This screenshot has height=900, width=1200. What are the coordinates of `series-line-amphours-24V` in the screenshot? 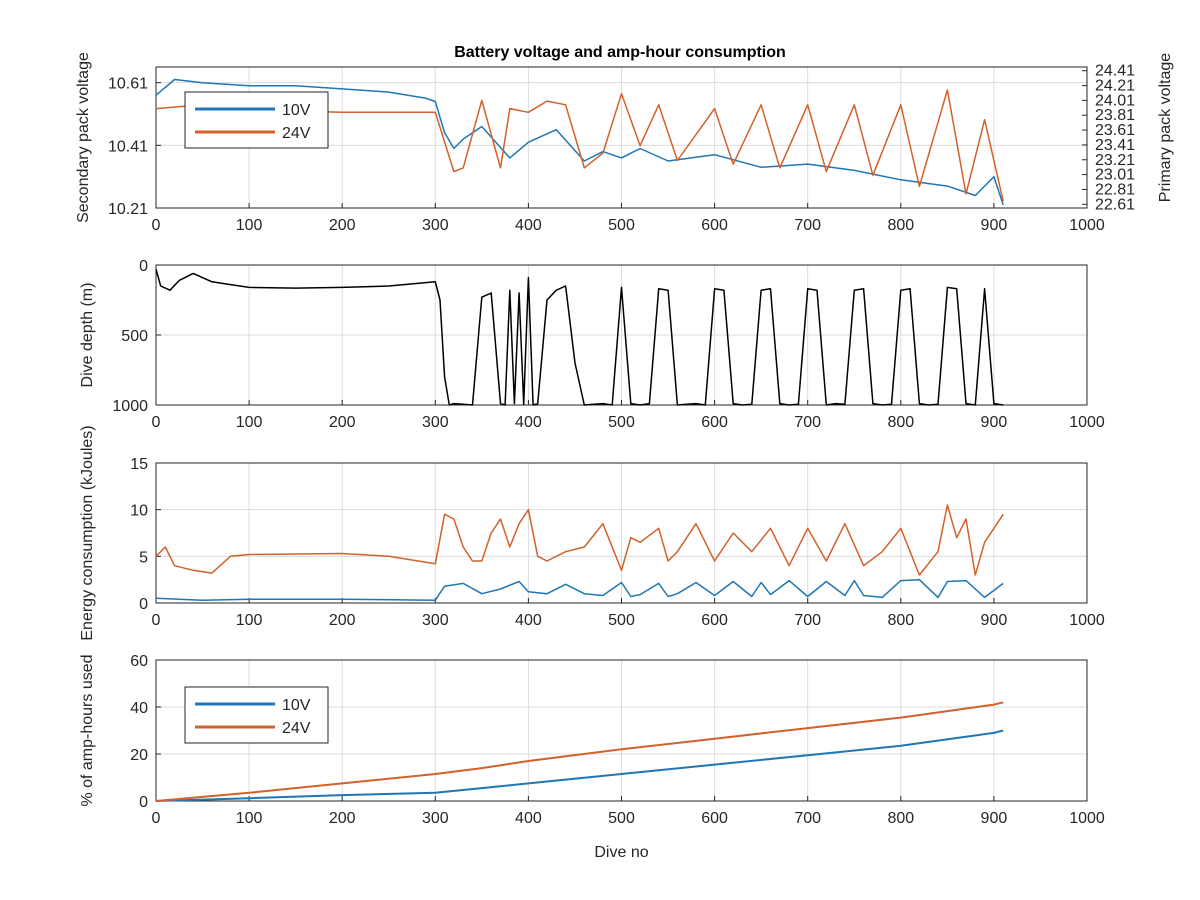 It's located at (579, 751).